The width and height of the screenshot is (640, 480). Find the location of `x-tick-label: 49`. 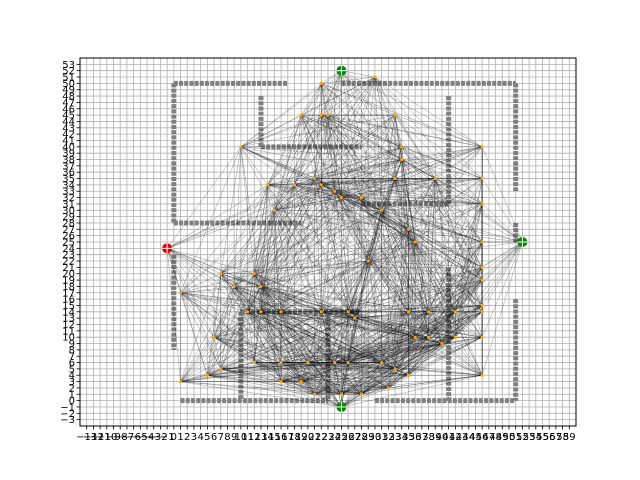

x-tick-label: 49 is located at coordinates (502, 437).